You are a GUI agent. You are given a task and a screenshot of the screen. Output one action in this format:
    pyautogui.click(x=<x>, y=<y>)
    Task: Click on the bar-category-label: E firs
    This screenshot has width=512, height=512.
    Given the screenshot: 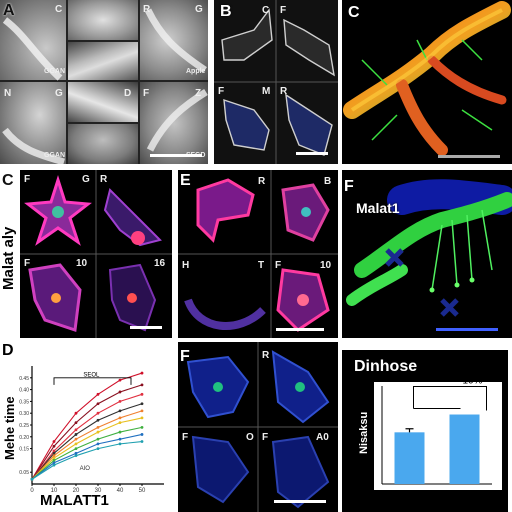 What is the action you would take?
    pyautogui.click(x=409, y=495)
    